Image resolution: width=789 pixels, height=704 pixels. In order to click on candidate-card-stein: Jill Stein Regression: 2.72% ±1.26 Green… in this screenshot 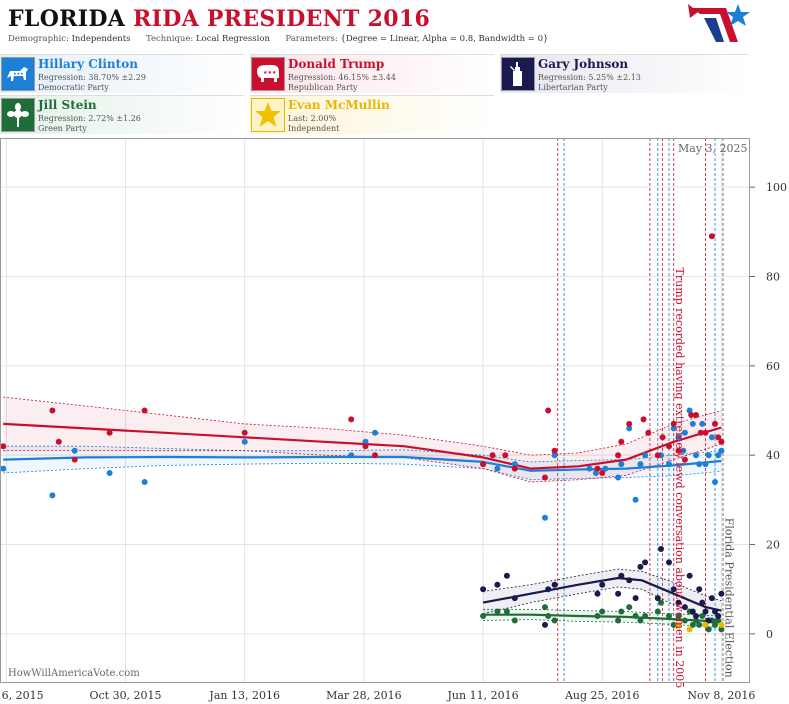, I will do `click(122, 114)`.